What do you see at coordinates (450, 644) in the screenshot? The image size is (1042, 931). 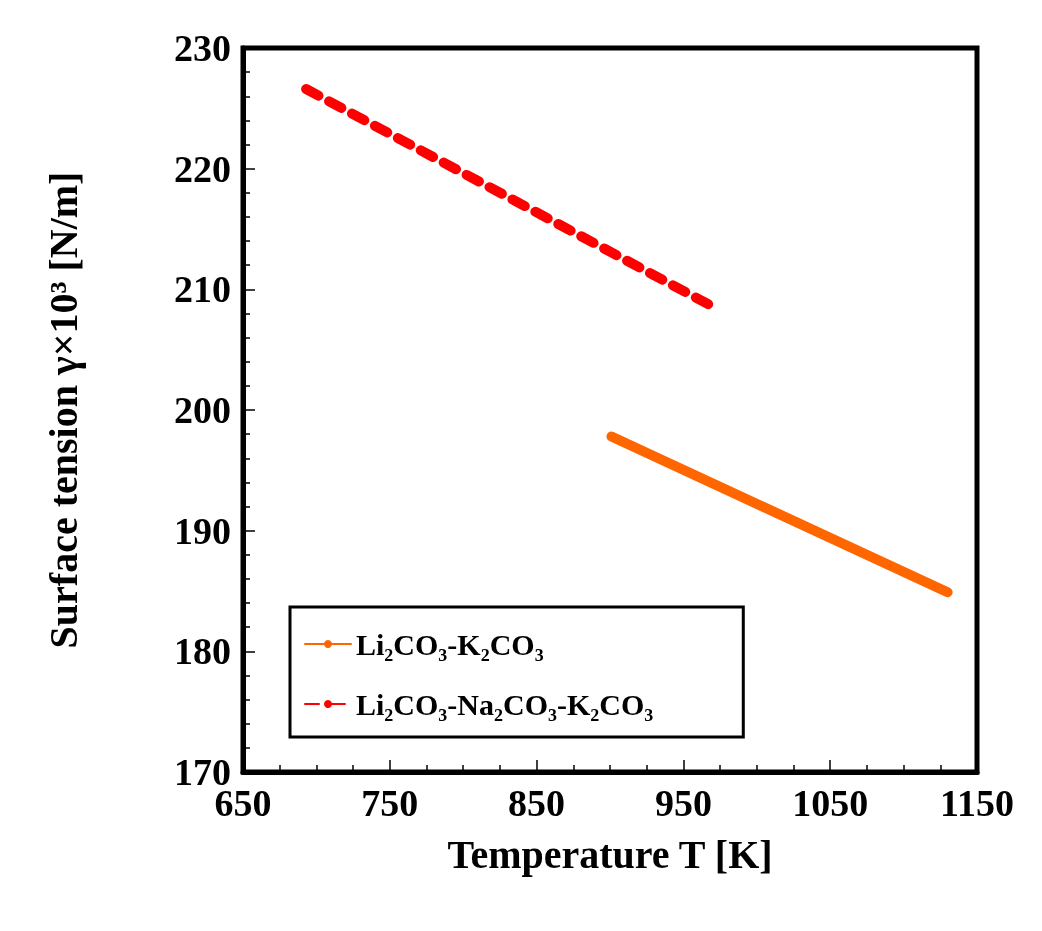 I see `legend-label: Li₂CO₃-K₂CO₃` at bounding box center [450, 644].